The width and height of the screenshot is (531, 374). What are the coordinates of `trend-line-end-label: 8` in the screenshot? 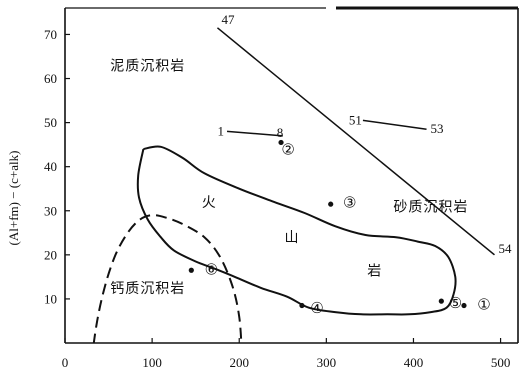 It's located at (280, 132).